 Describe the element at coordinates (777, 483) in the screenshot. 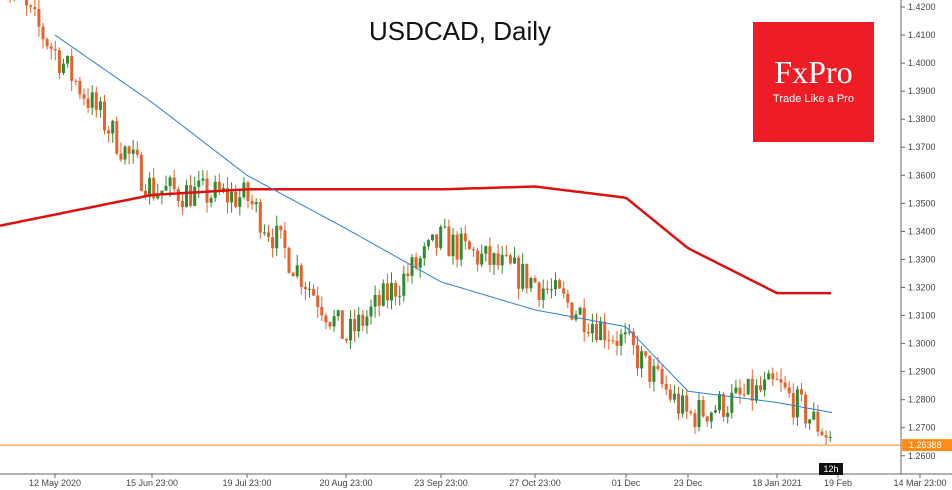

I see `x-tick-label: 18 Jan 2021` at that location.